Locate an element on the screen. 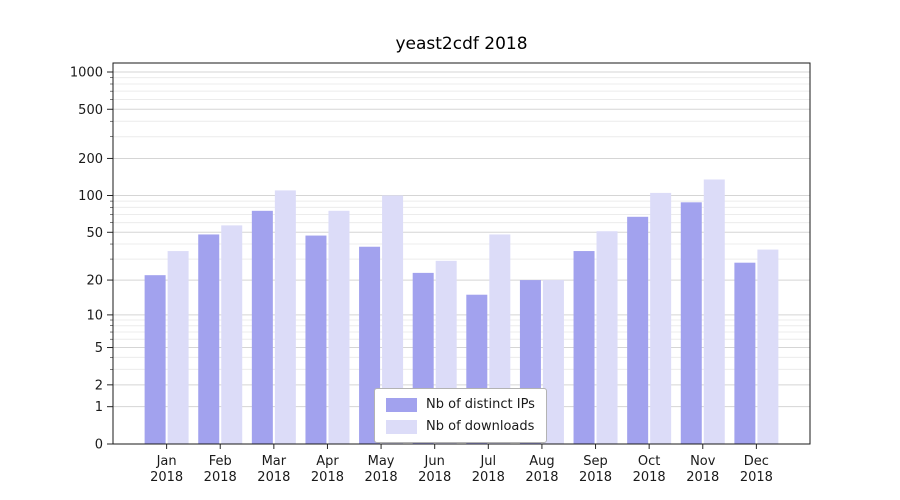  x-axis-tick-label: Jan is located at coordinates (166, 461).